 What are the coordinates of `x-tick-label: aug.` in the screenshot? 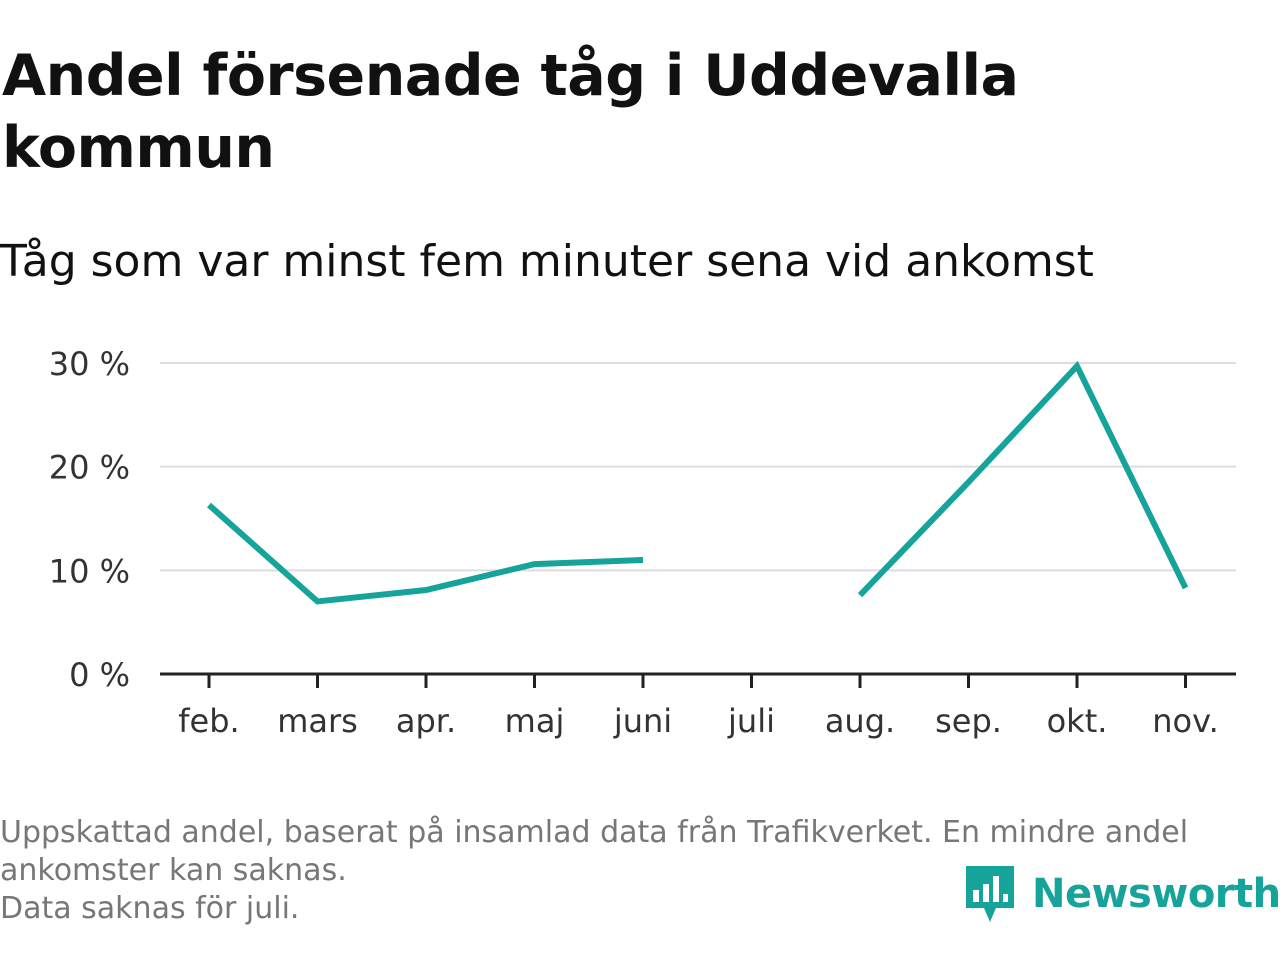 It's located at (860, 721).